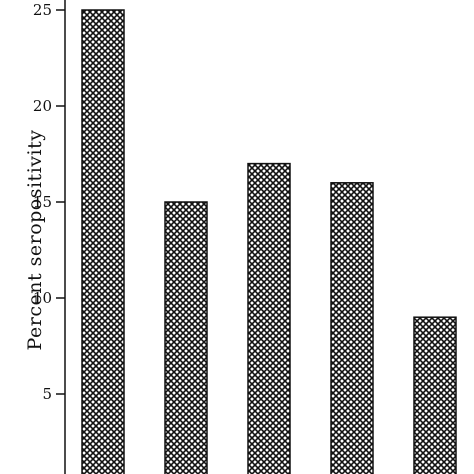 This screenshot has height=474, width=474. I want to click on y-axis-title: Percent seropositivity, so click(35, 240).